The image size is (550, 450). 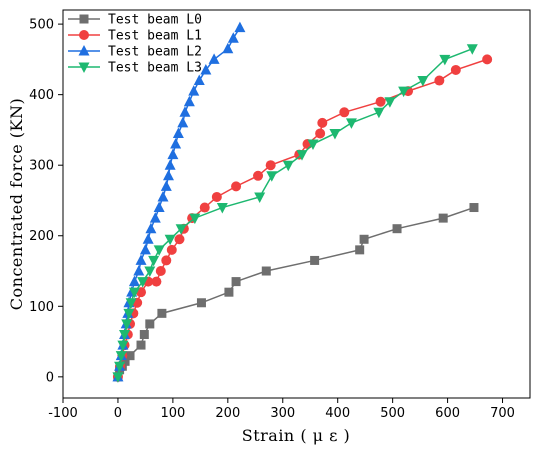 I want to click on x-tick-label: 0, so click(x=118, y=413).